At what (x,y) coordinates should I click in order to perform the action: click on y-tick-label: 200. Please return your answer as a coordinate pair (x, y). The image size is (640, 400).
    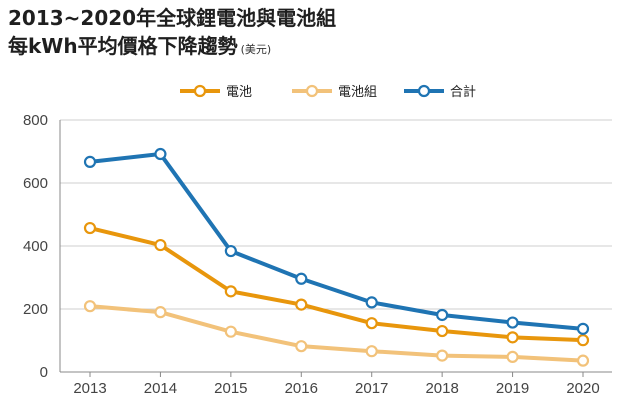
    Looking at the image, I should click on (35, 309).